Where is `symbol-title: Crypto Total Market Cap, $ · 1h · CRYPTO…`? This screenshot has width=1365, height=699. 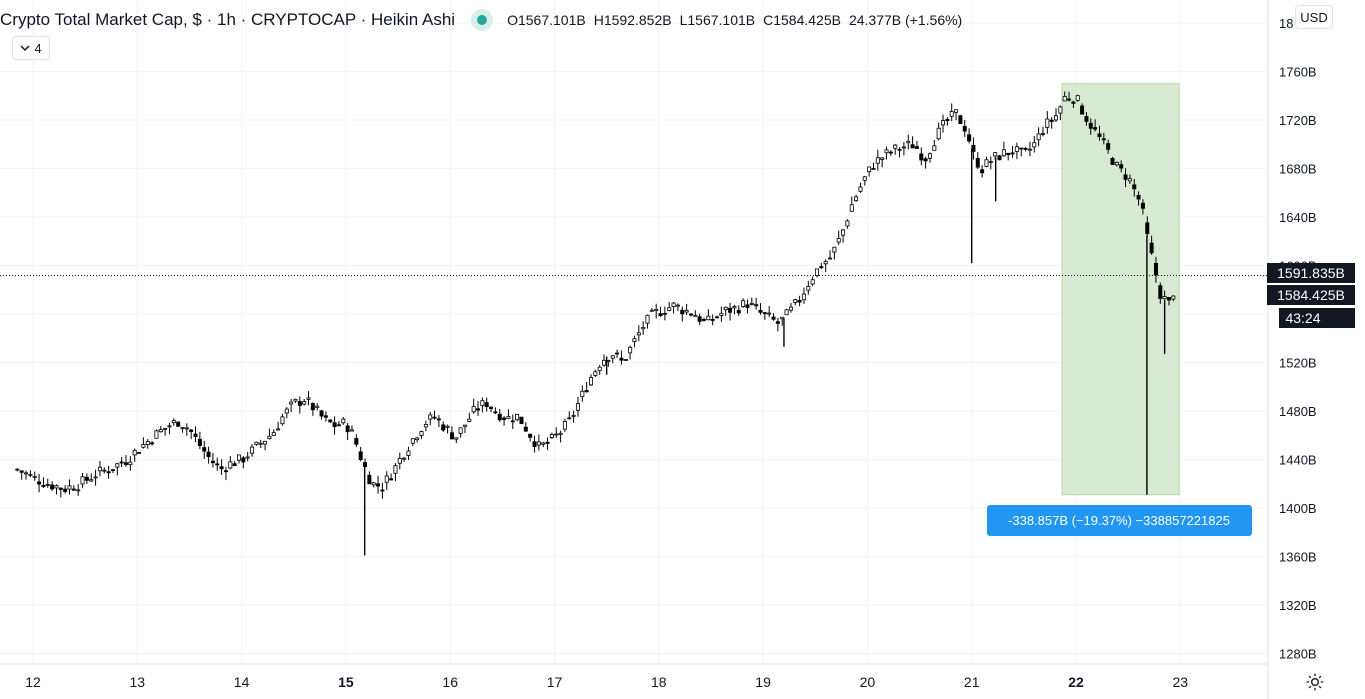
symbol-title: Crypto Total Market Cap, $ · 1h · CRYPTO… is located at coordinates (228, 19).